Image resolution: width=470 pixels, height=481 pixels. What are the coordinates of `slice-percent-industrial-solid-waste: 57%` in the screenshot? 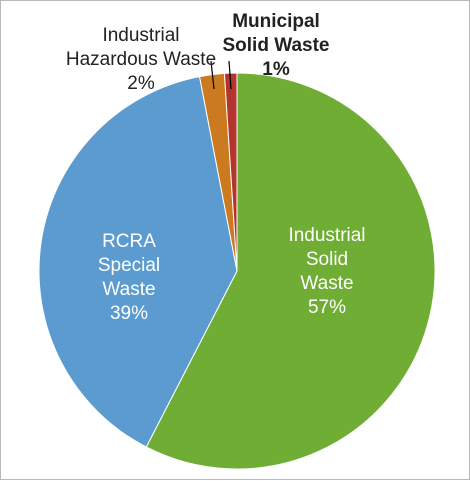 It's located at (327, 307).